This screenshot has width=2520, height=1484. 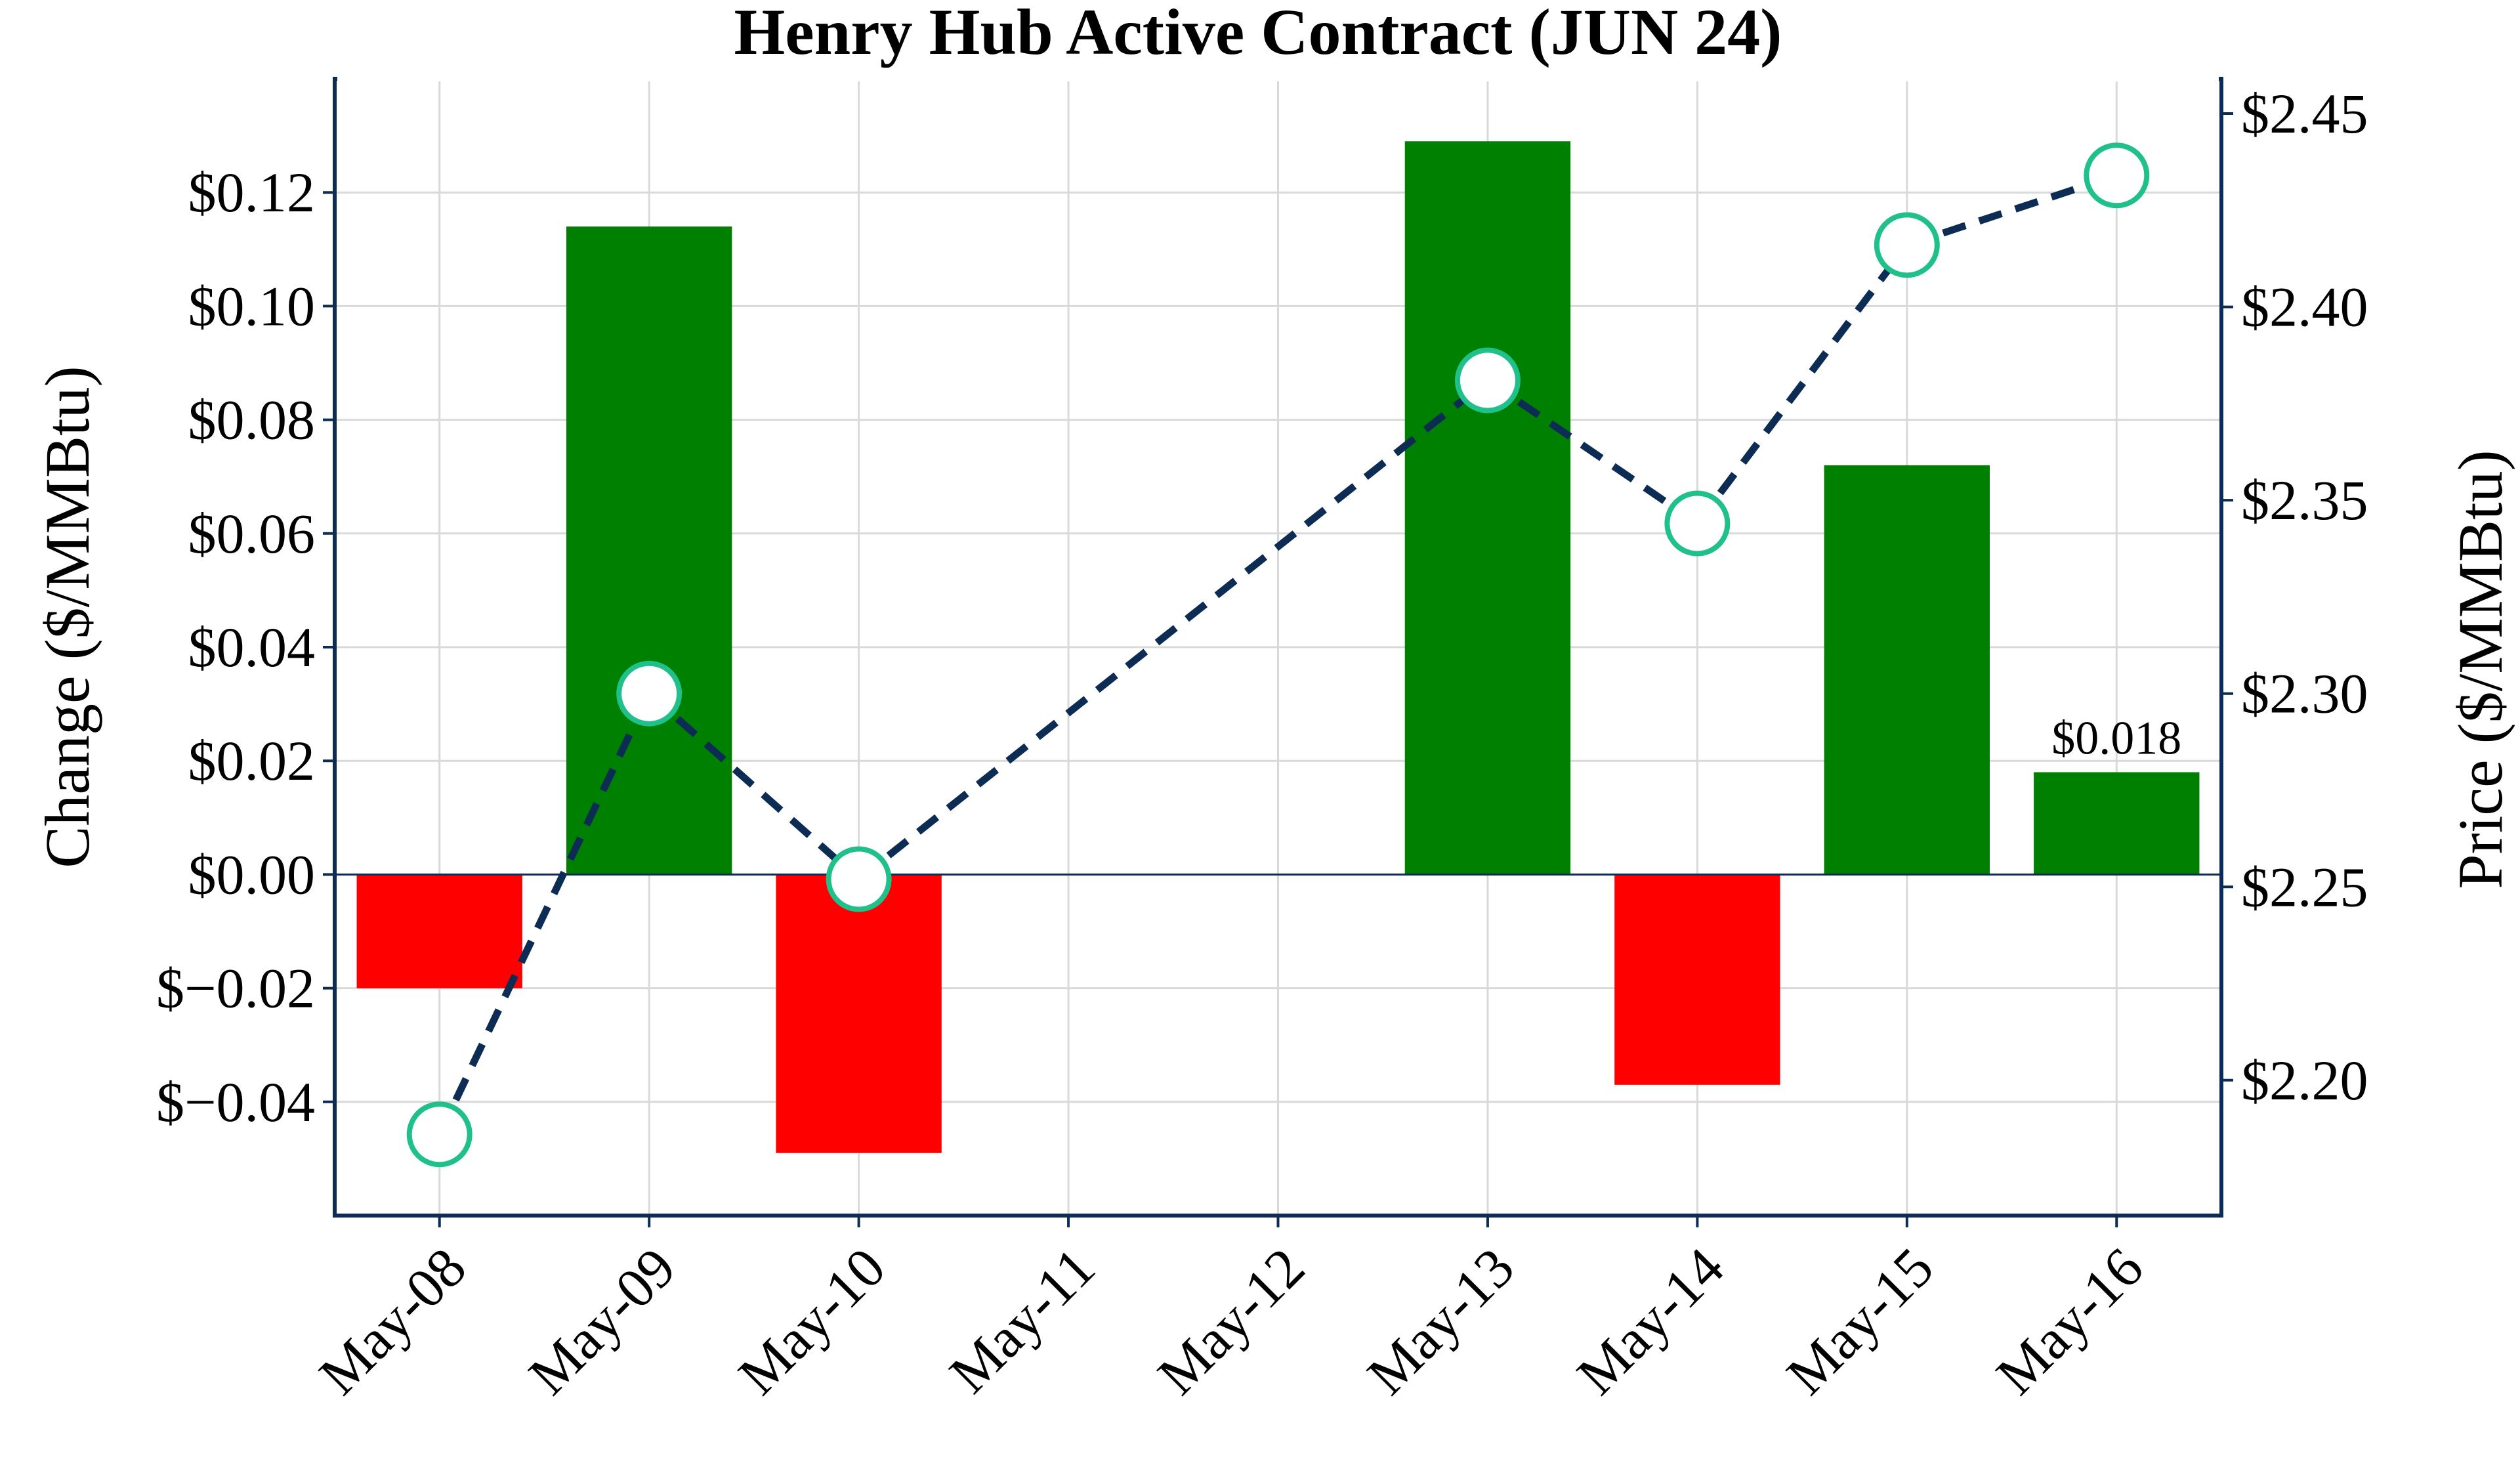 What do you see at coordinates (1440, 1321) in the screenshot?
I see `x-tick-label: May-13` at bounding box center [1440, 1321].